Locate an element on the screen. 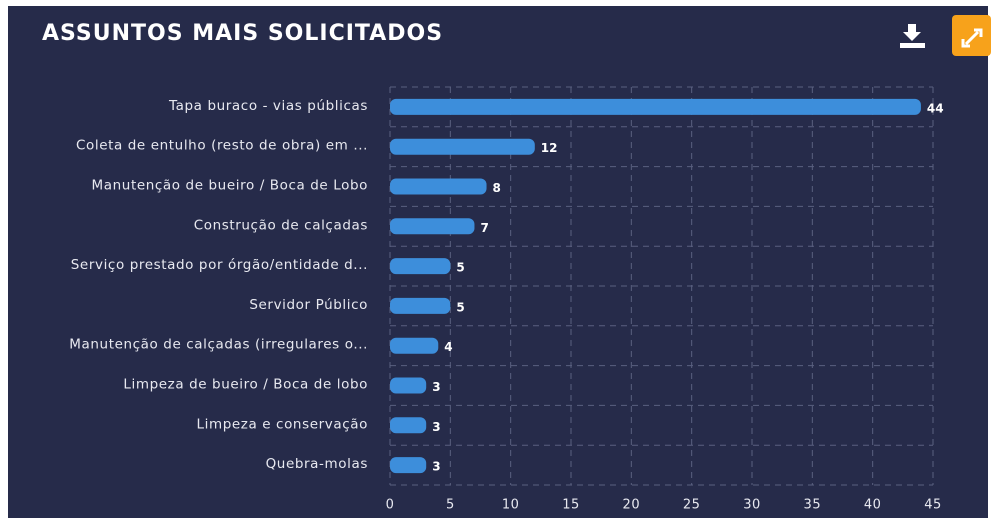  x-tick-label: 30 is located at coordinates (752, 505).